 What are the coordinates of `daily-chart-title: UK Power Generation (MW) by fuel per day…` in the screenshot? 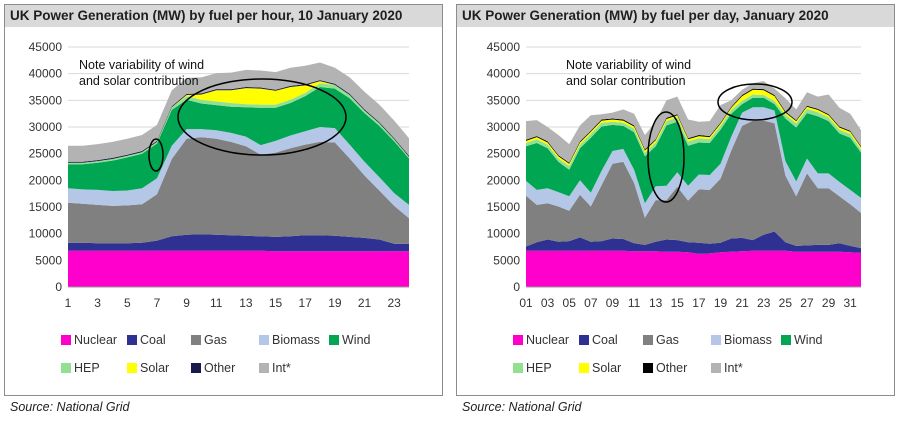 It's located at (675, 16).